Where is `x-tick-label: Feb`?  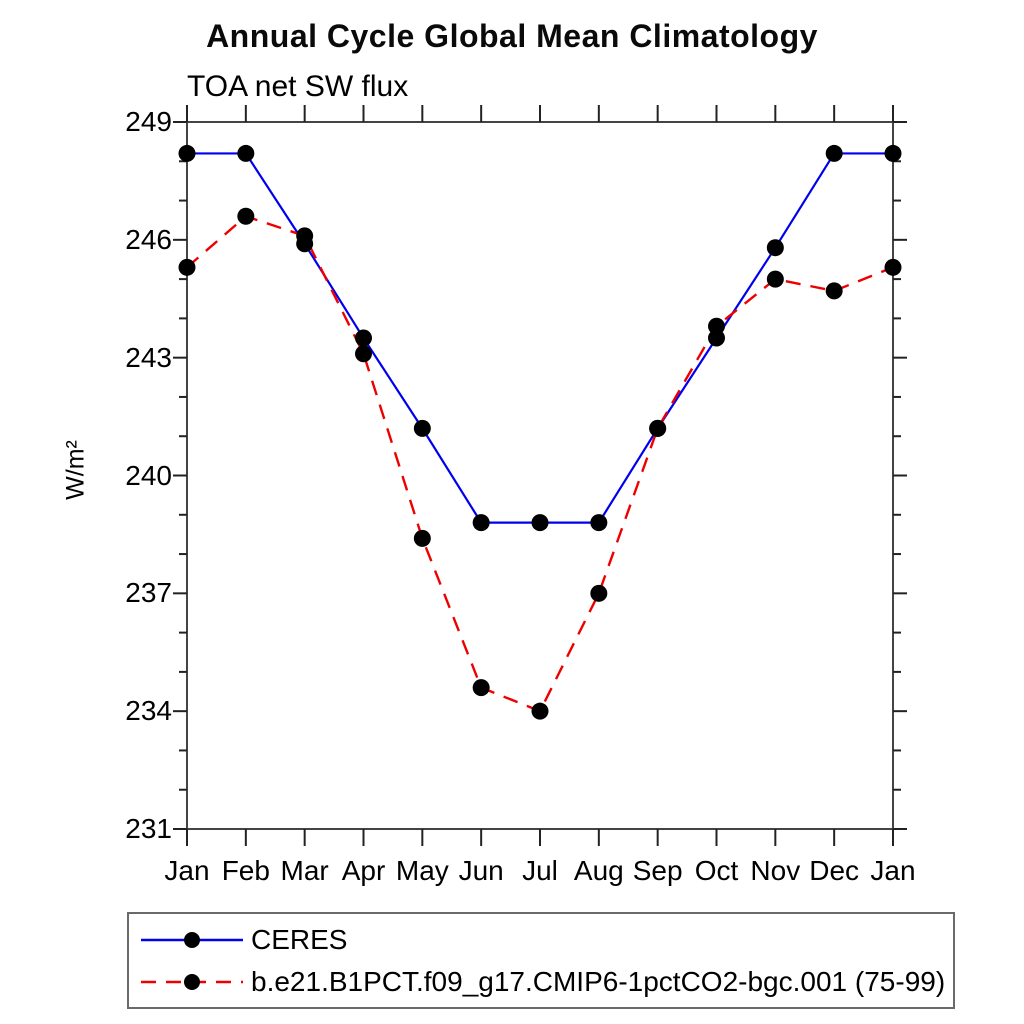 x-tick-label: Feb is located at coordinates (245, 870).